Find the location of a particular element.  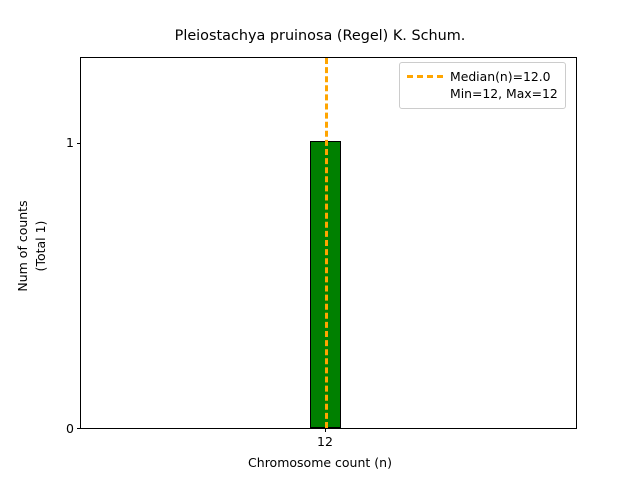

y-axis-label: Num of counts (Total 1) is located at coordinates (31, 246).